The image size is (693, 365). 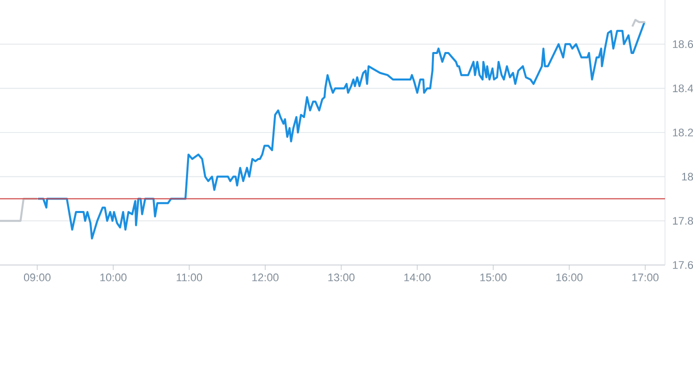 What do you see at coordinates (113, 278) in the screenshot?
I see `x-tick-label: 10:00` at bounding box center [113, 278].